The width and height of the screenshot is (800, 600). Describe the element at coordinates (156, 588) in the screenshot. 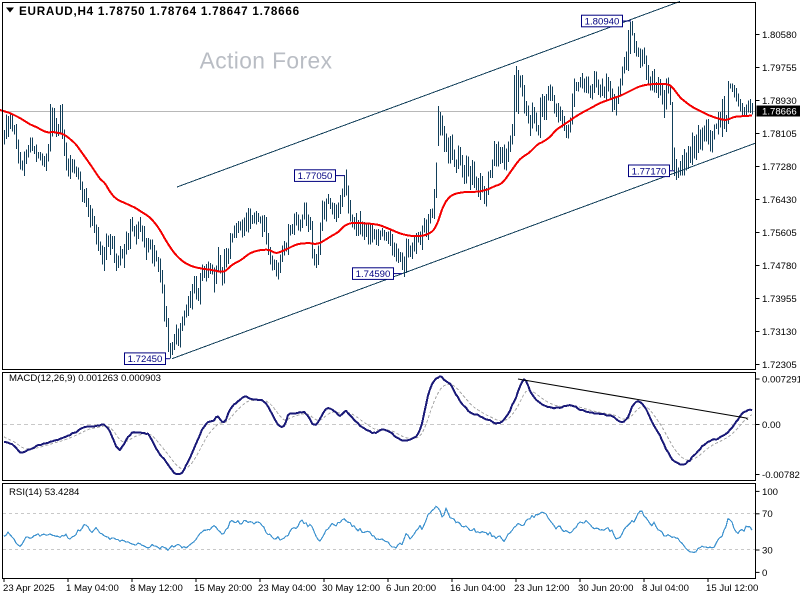

I see `svg-text: 8 May 12:00` at that location.